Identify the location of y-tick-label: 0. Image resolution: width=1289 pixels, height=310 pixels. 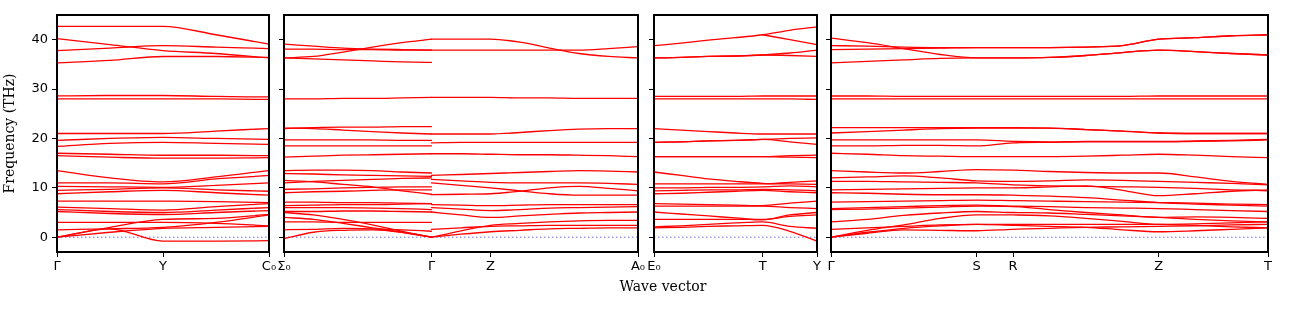
(43, 236).